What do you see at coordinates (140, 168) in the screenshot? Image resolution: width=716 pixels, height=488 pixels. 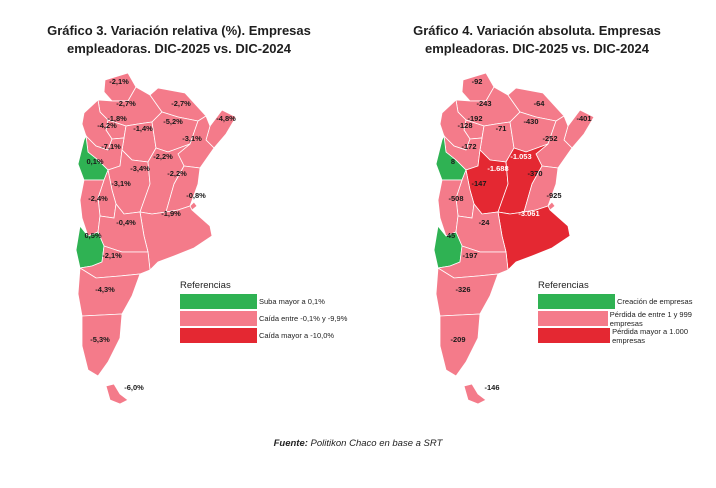 I see `province-label-cordoba: -3,4%` at bounding box center [140, 168].